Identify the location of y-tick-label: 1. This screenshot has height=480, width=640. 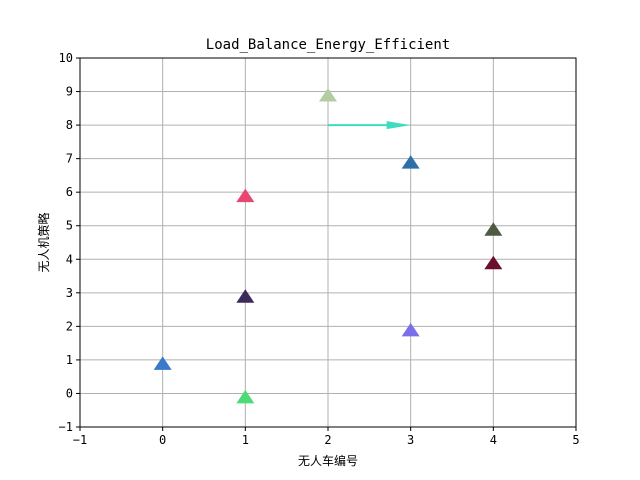
(69, 360).